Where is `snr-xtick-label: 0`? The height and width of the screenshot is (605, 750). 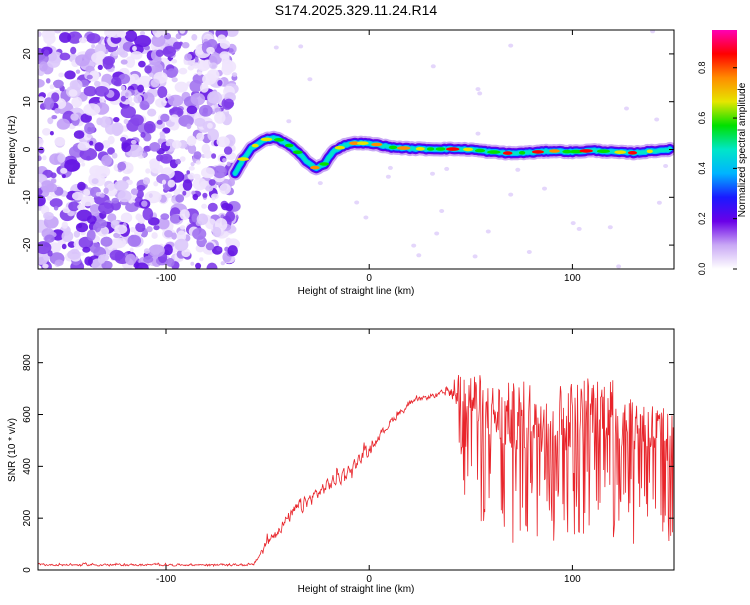 snr-xtick-label: 0 is located at coordinates (369, 579).